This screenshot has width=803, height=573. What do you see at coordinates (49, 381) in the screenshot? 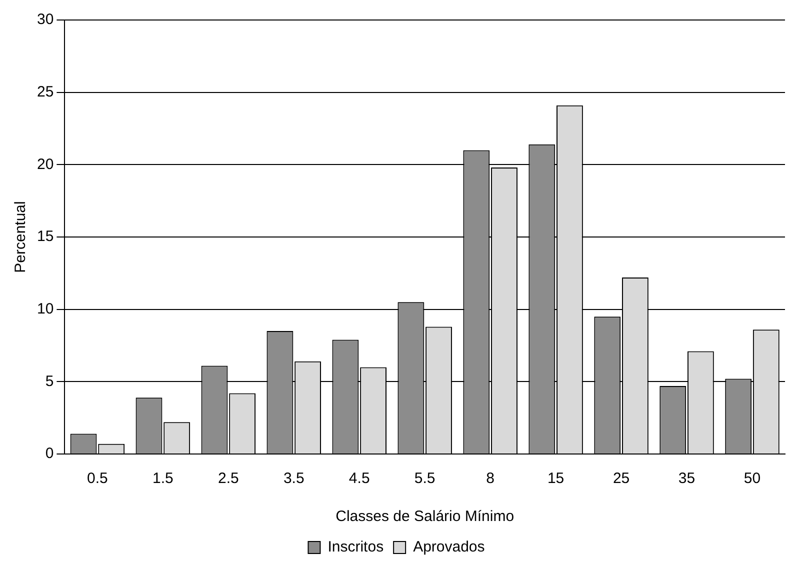
I see `y-tick-label: 5` at bounding box center [49, 381].